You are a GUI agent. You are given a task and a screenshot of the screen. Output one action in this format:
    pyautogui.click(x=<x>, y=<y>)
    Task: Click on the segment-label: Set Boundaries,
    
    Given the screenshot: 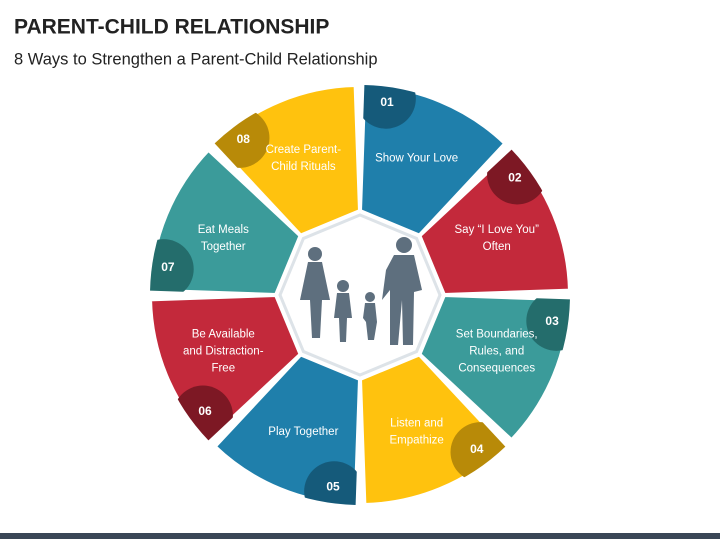 What is the action you would take?
    pyautogui.click(x=497, y=335)
    